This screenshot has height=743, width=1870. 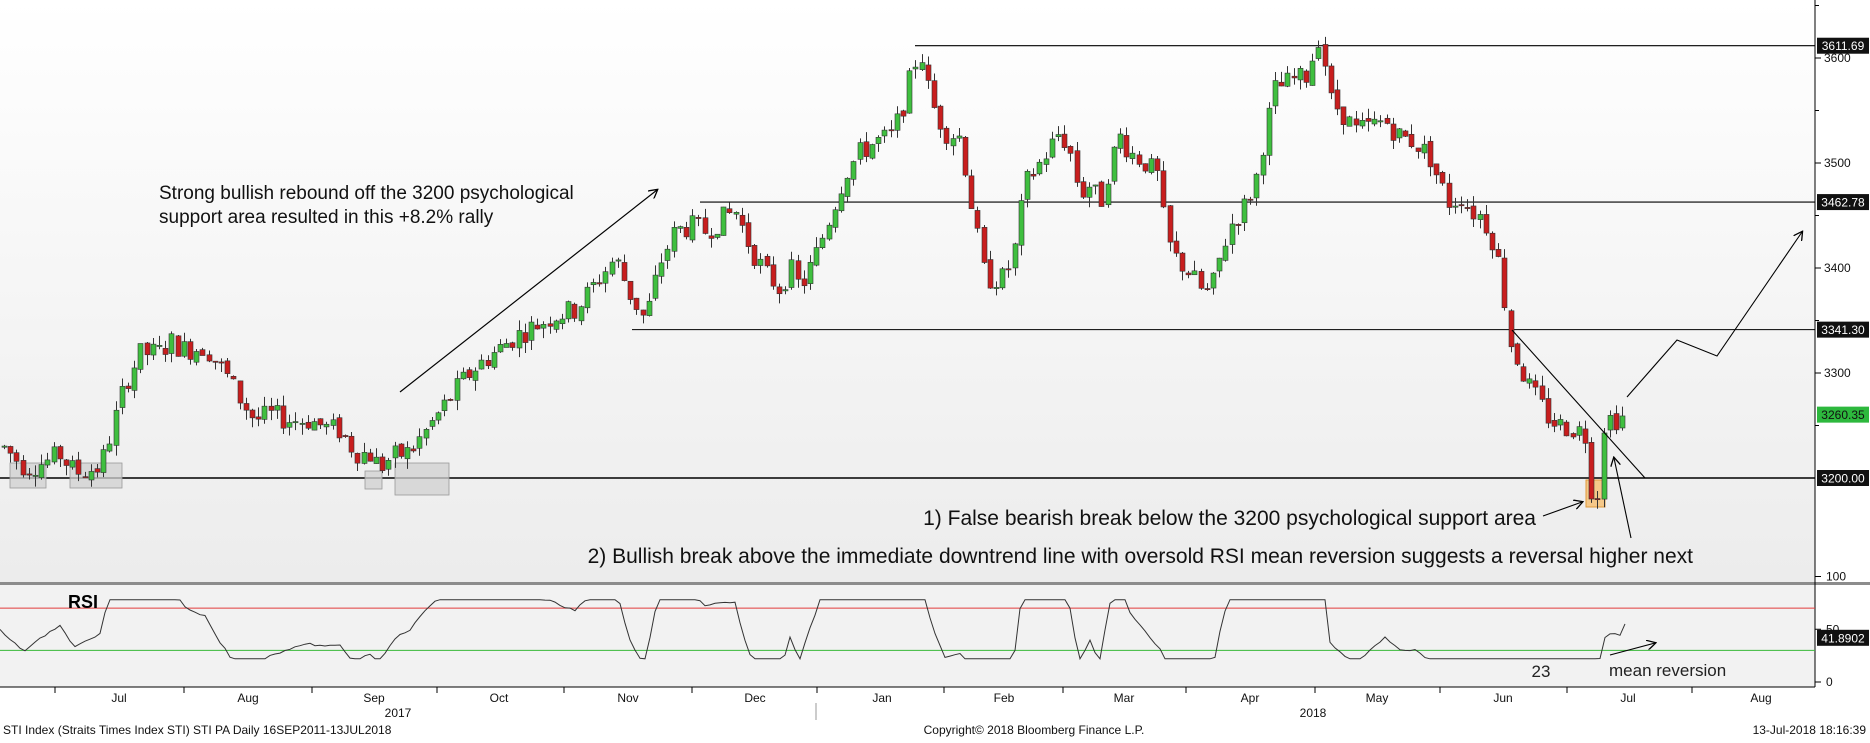 I want to click on month-label: Sep, so click(x=374, y=698).